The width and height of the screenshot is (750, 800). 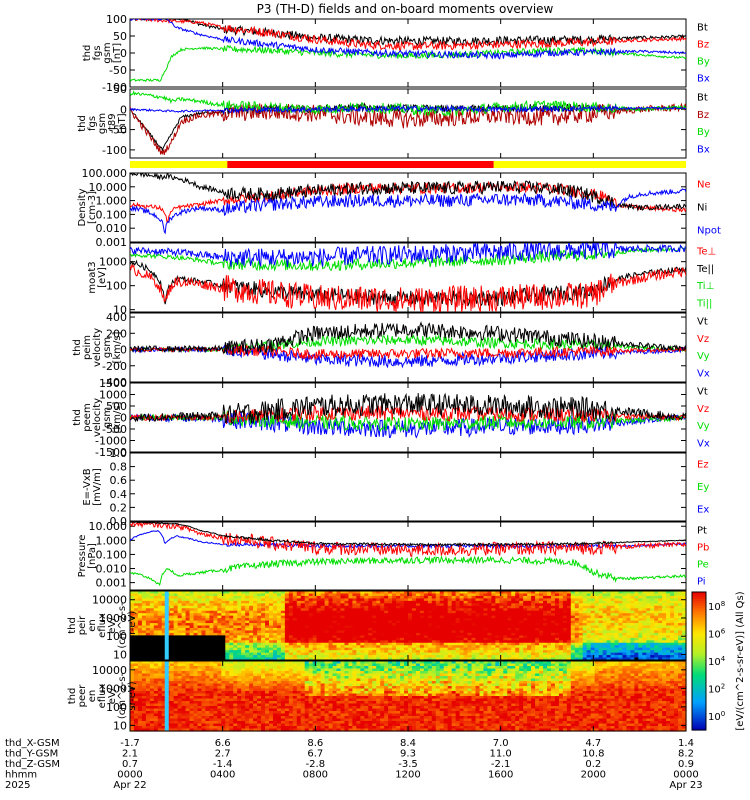 What do you see at coordinates (102, 123) in the screenshot?
I see `fgs_sm-ylabel: thdfgsgsm-t89[nT]` at bounding box center [102, 123].